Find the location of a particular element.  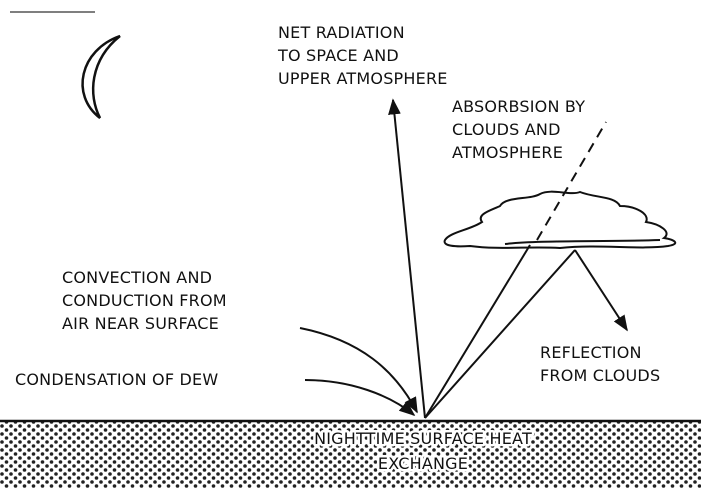

reflection-arrow is located at coordinates (601, 290).